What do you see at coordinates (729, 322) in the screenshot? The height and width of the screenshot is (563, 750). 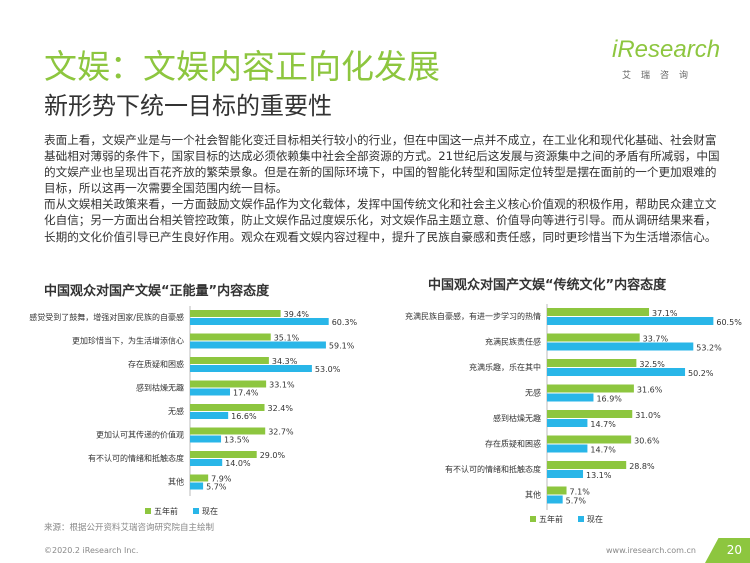 I see `value-label: 60.5%` at bounding box center [729, 322].